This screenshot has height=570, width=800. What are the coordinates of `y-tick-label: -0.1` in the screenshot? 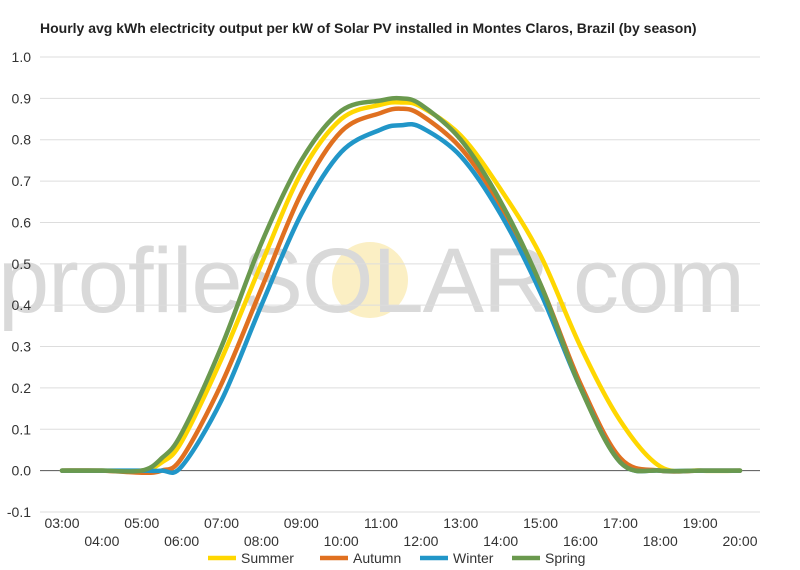 It's located at (19, 512).